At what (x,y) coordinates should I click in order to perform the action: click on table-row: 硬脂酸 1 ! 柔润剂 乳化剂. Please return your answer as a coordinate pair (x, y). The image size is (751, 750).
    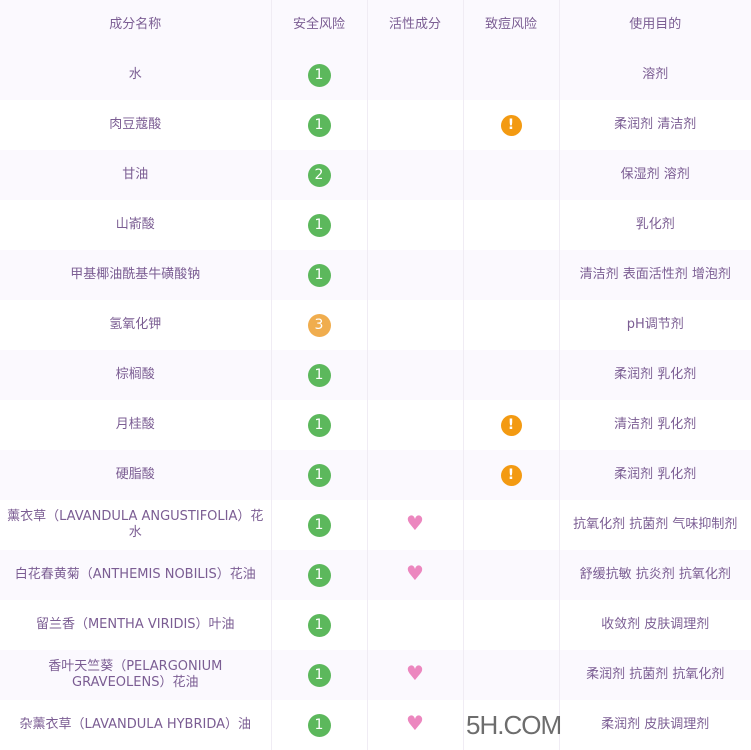
    Looking at the image, I should click on (375, 475).